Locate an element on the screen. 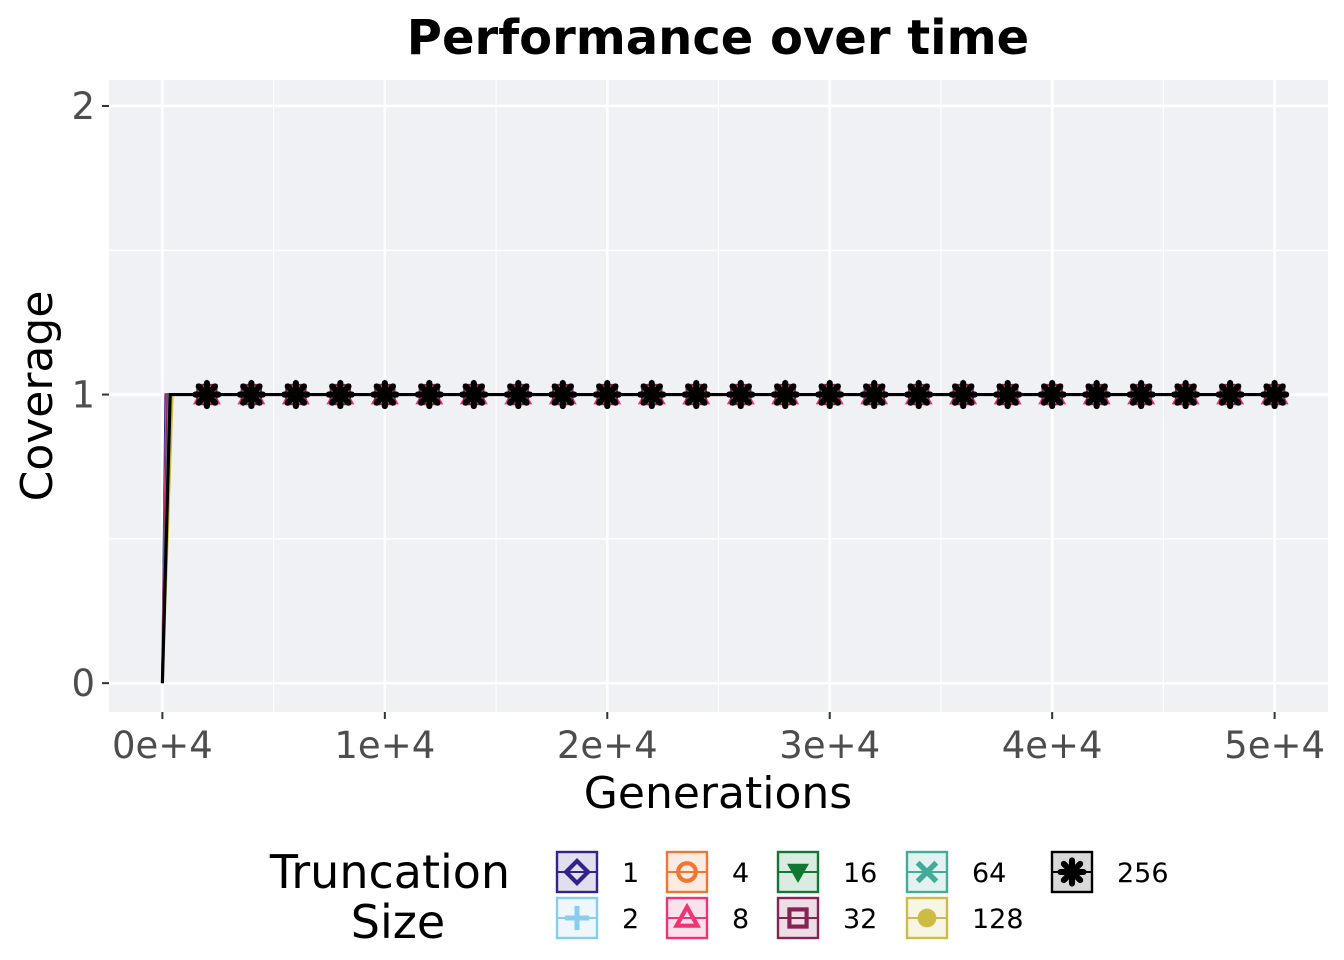 The width and height of the screenshot is (1344, 960). legend-label: 4 is located at coordinates (740, 873).